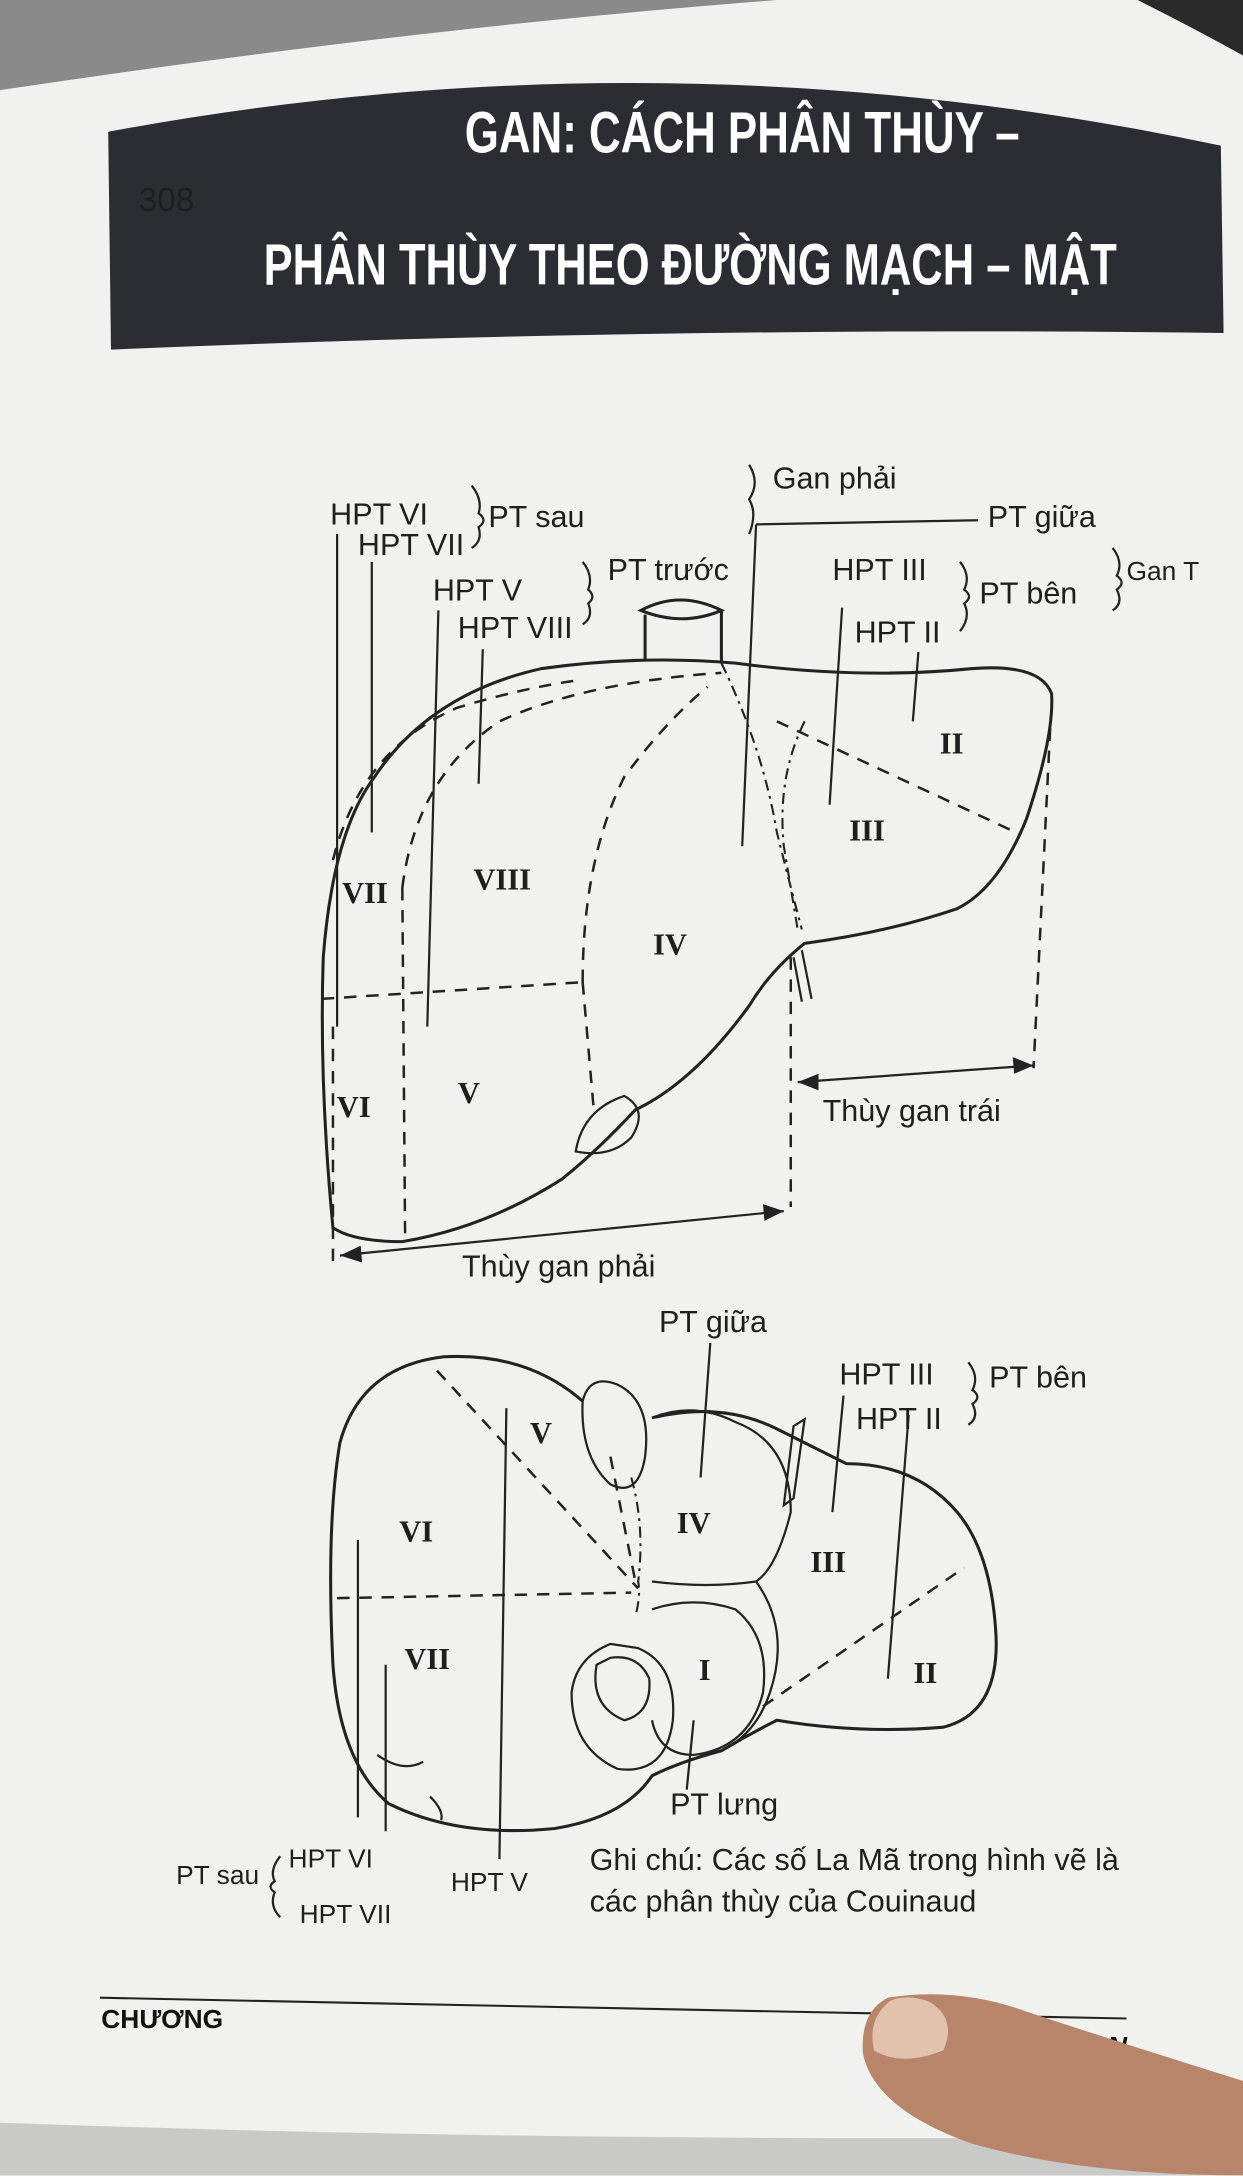 This screenshot has width=1243, height=2176. I want to click on page-number: 308, so click(167, 200).